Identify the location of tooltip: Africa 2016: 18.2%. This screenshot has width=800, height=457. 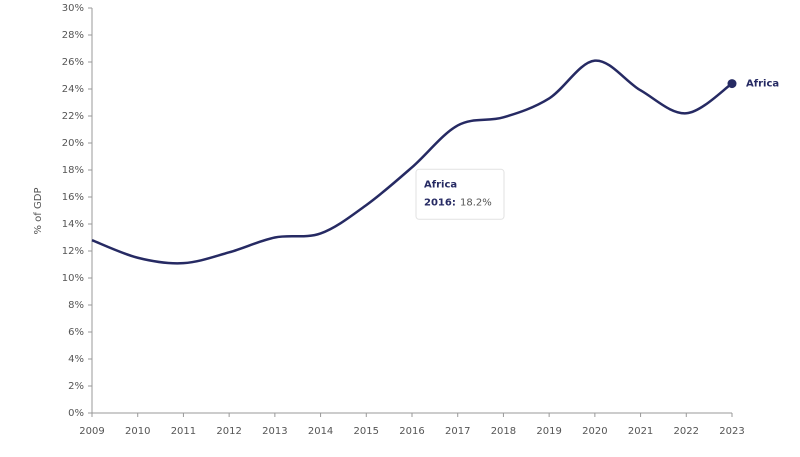
(460, 194).